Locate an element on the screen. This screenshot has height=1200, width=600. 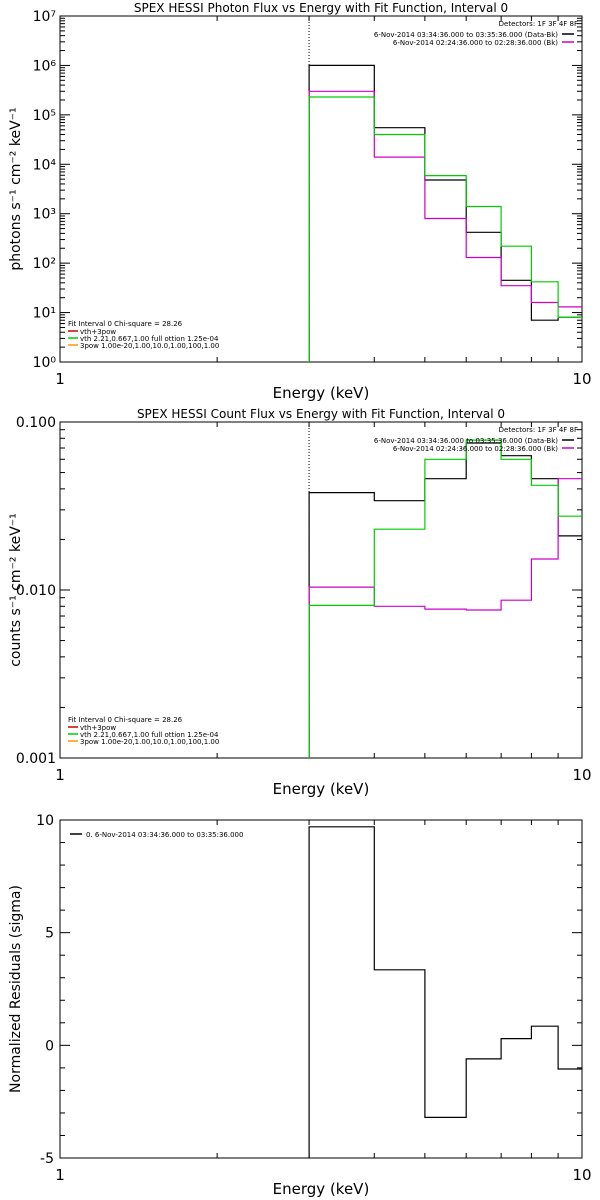
y-tick-label: 10⁰ is located at coordinates (45, 363).